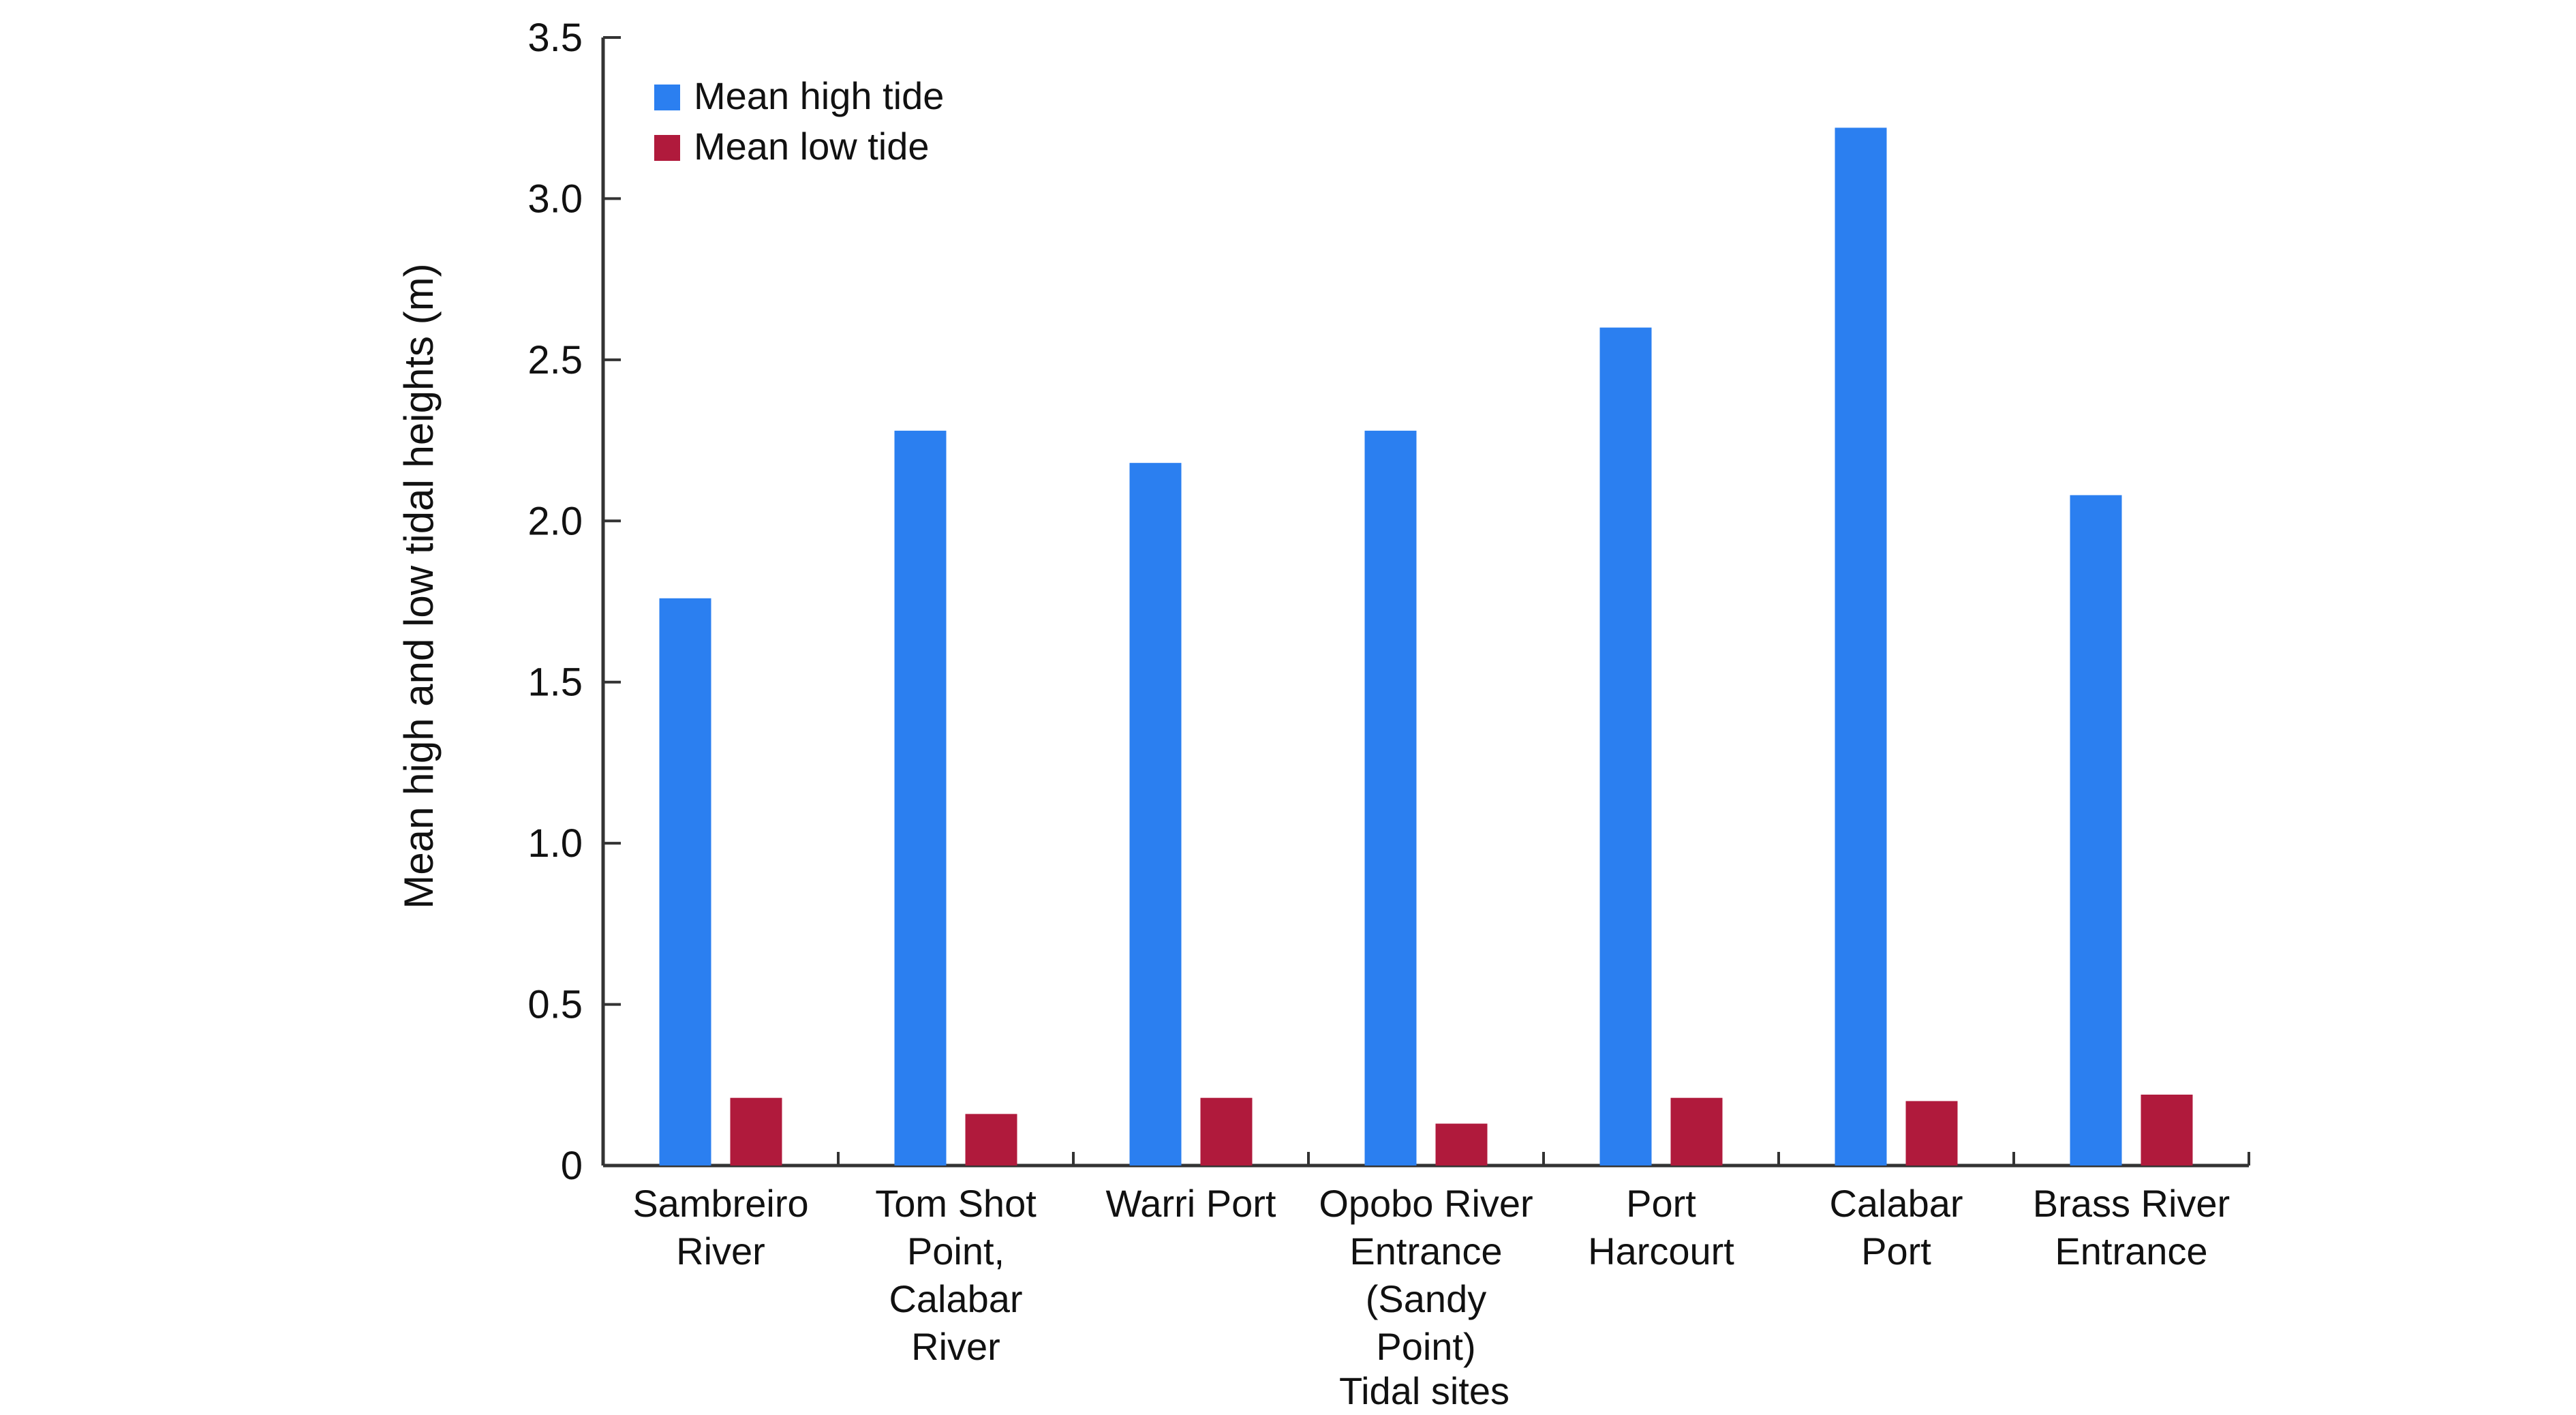 The image size is (2576, 1415). What do you see at coordinates (555, 1005) in the screenshot?
I see `y-tick-label: 0.5` at bounding box center [555, 1005].